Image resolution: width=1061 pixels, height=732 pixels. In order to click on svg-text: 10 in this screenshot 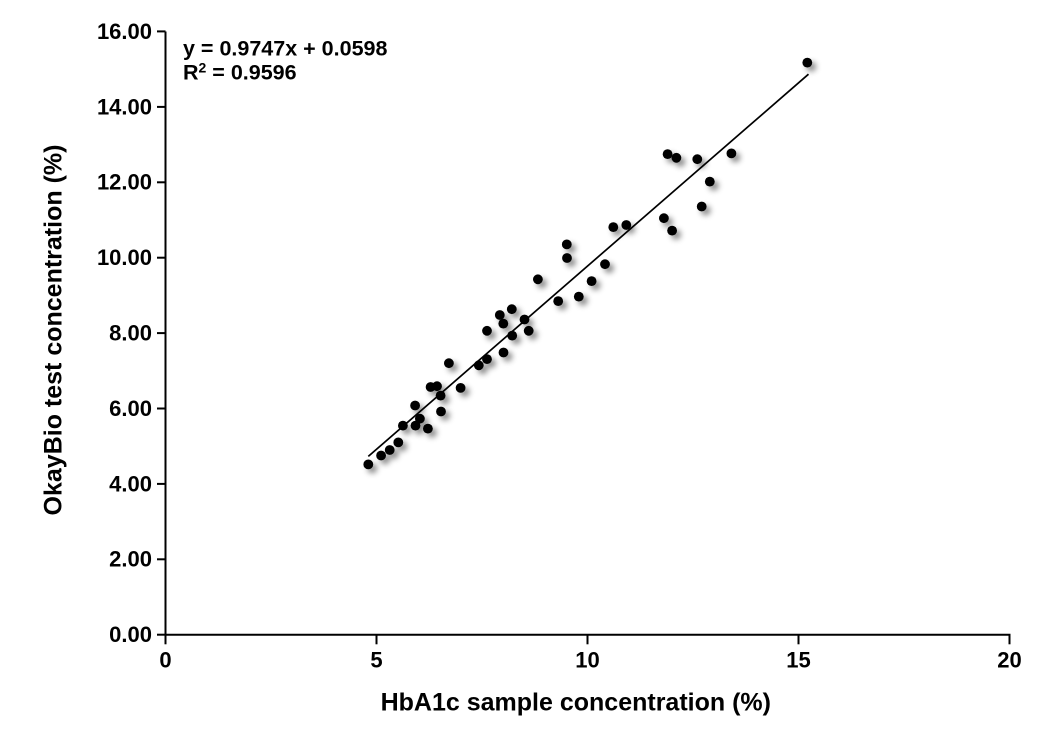, I will do `click(587, 660)`.